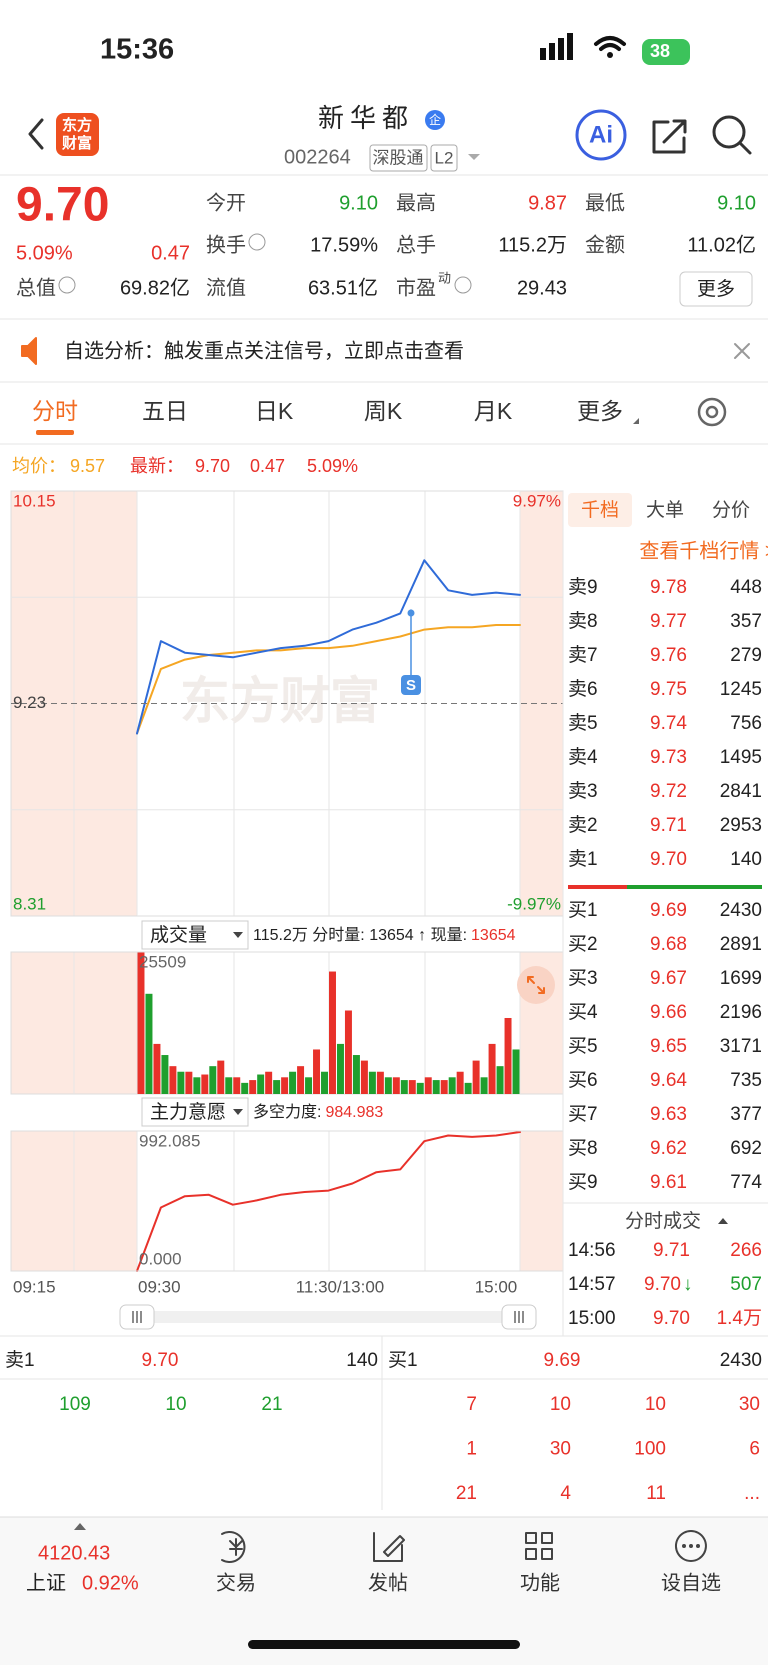  Describe the element at coordinates (388, 1582) in the screenshot. I see `nav-label: 发帖` at that location.